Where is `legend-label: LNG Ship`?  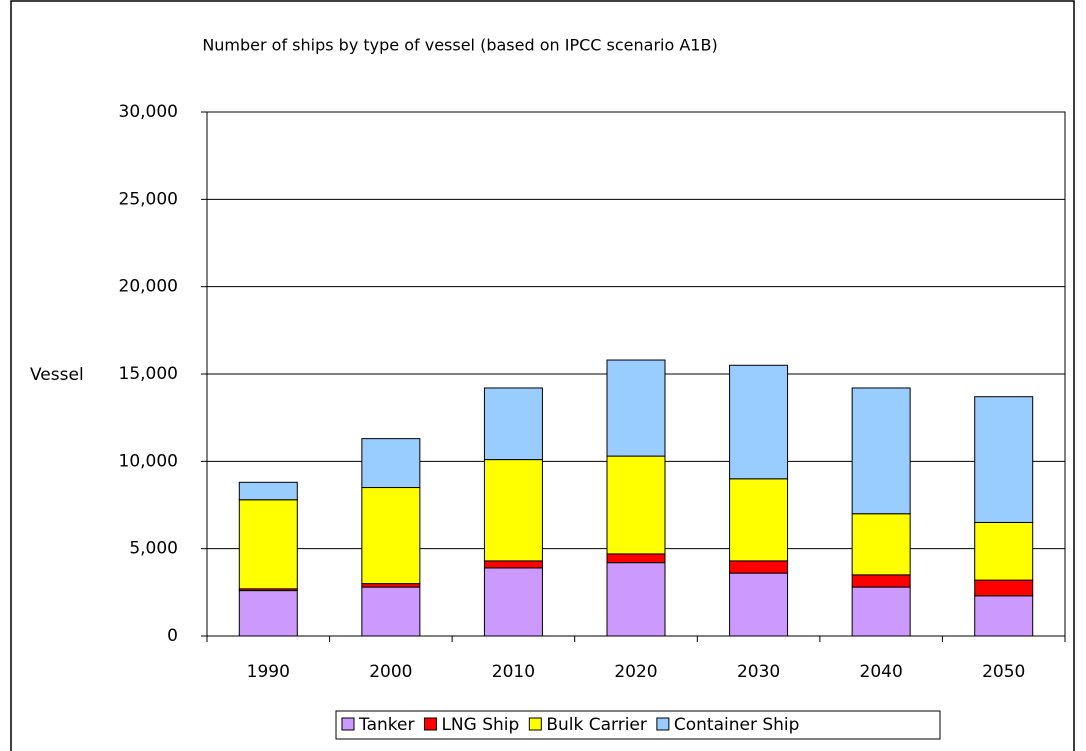 legend-label: LNG Ship is located at coordinates (480, 725).